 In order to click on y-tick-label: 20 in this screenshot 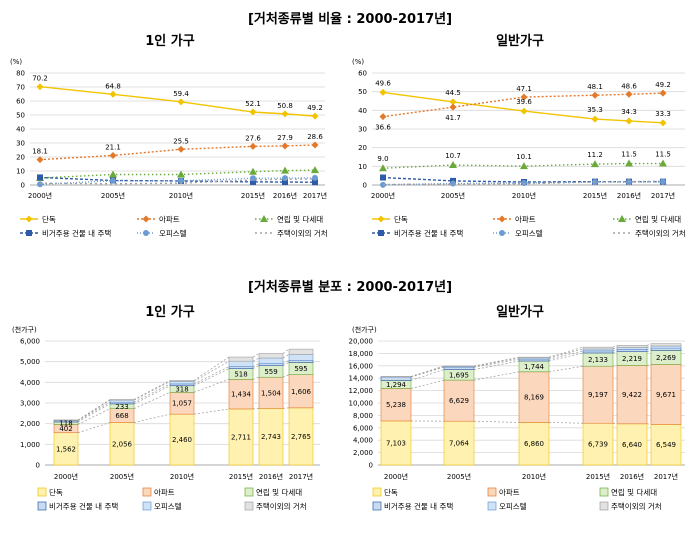, I will do `click(362, 148)`.